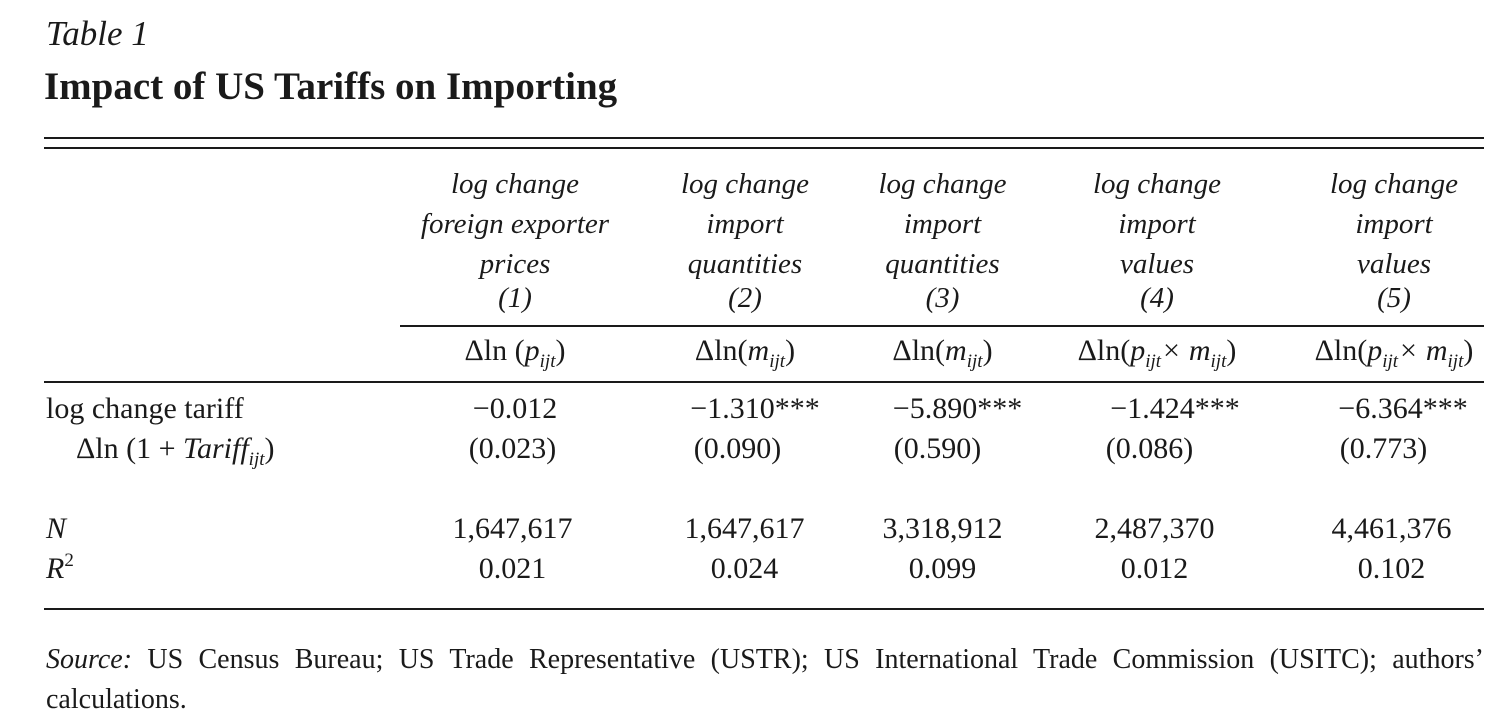 The width and height of the screenshot is (1510, 720). I want to click on coefficient-cell: −1.424***, so click(1175, 408).